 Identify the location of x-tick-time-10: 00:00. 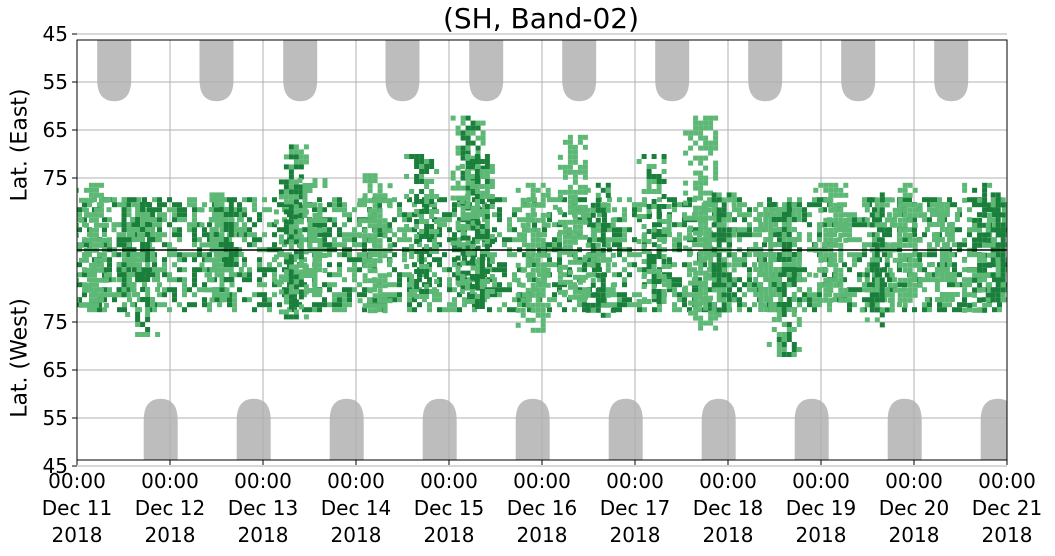
(1007, 481).